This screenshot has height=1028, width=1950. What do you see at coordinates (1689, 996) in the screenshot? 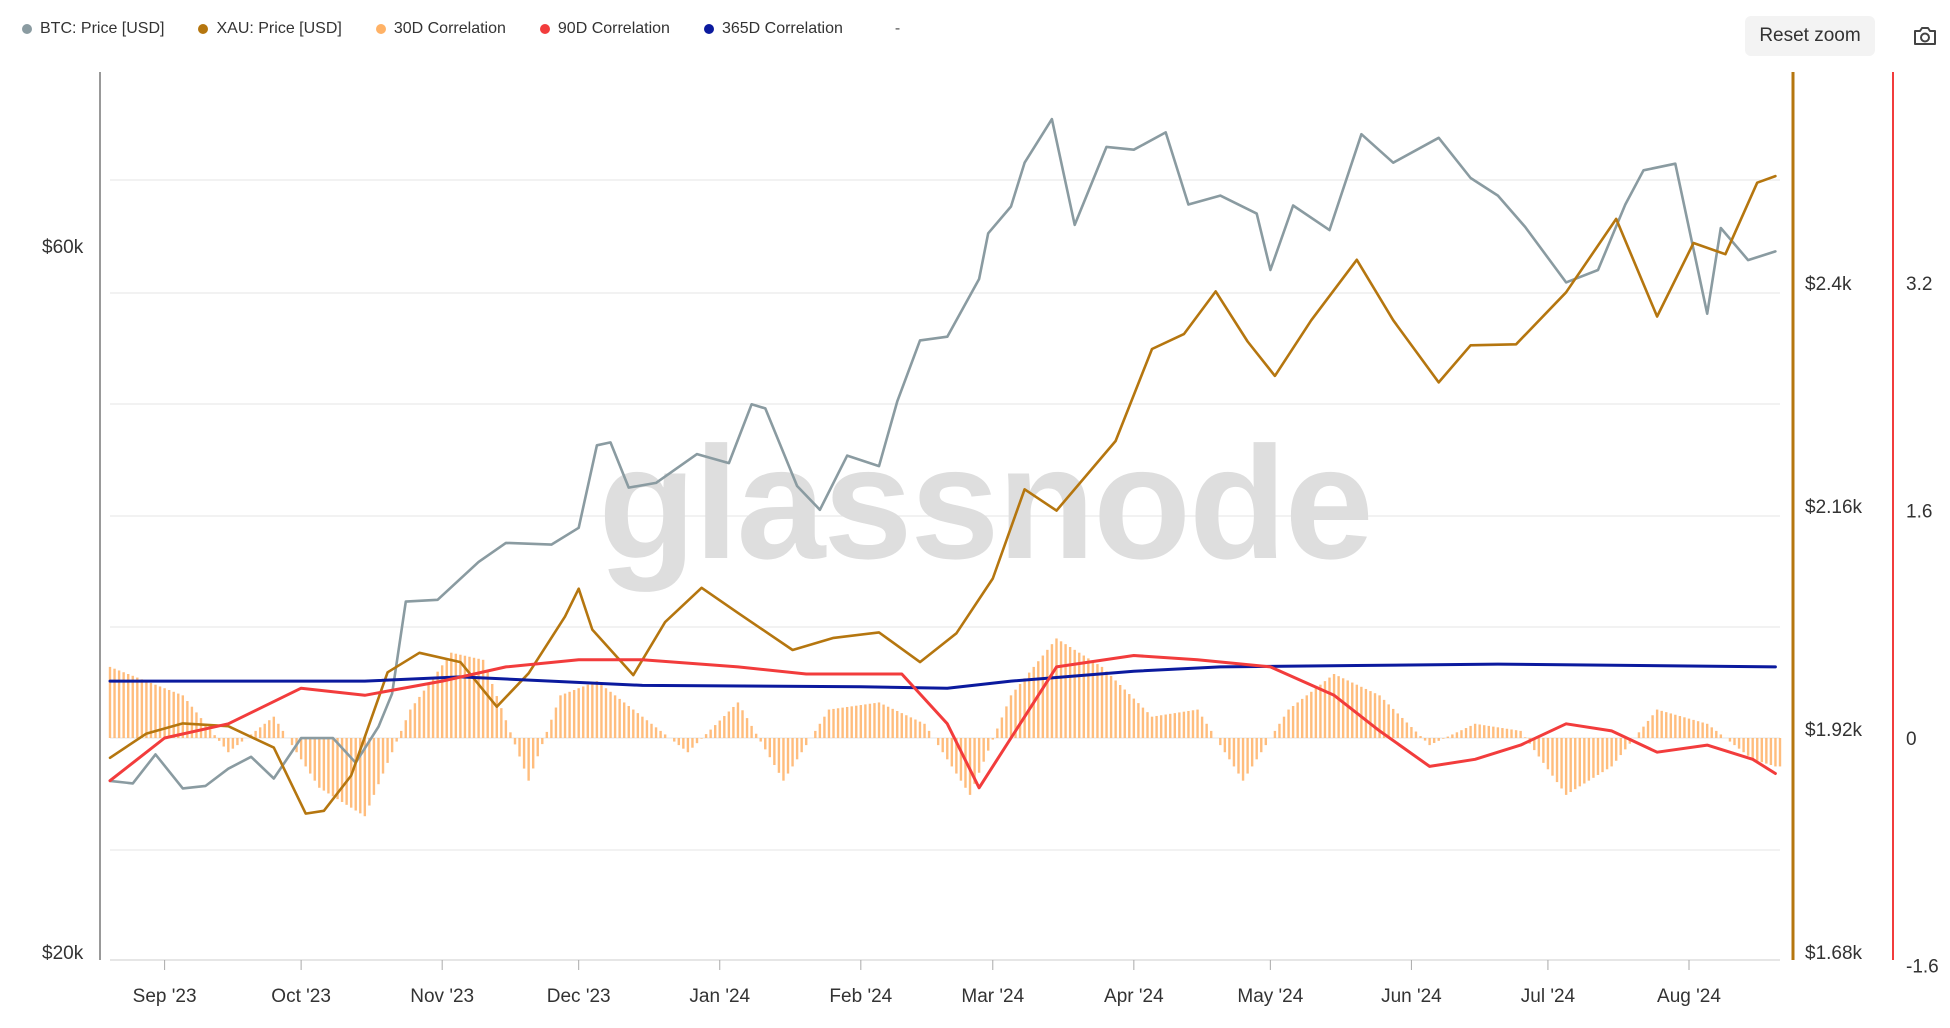
I see `x-tick-label: Aug '24` at bounding box center [1689, 996].